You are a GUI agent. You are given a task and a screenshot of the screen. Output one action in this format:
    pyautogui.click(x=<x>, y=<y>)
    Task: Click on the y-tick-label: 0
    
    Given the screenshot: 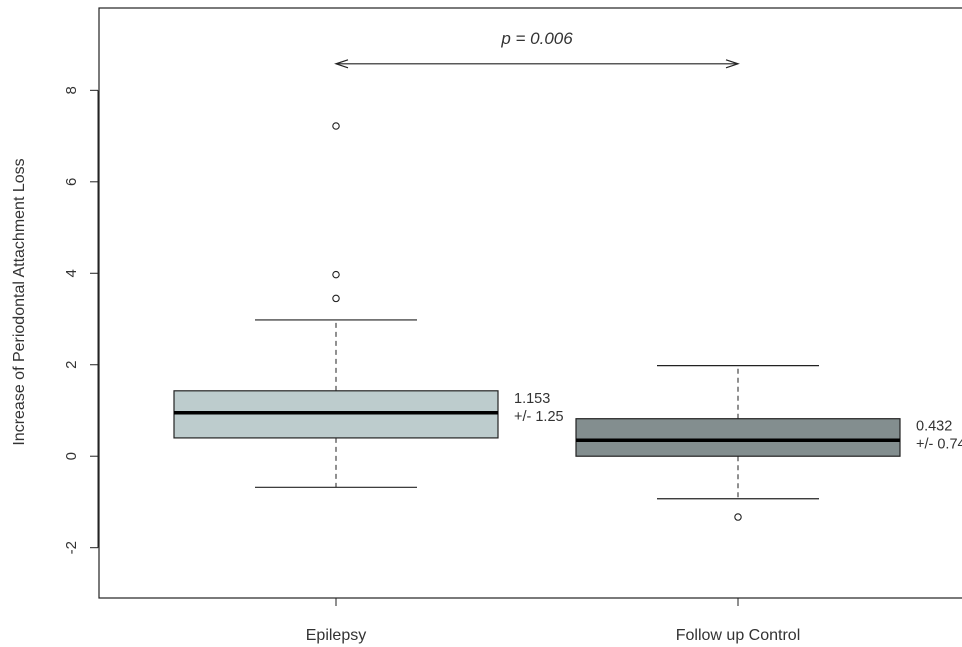 What is the action you would take?
    pyautogui.click(x=71, y=456)
    